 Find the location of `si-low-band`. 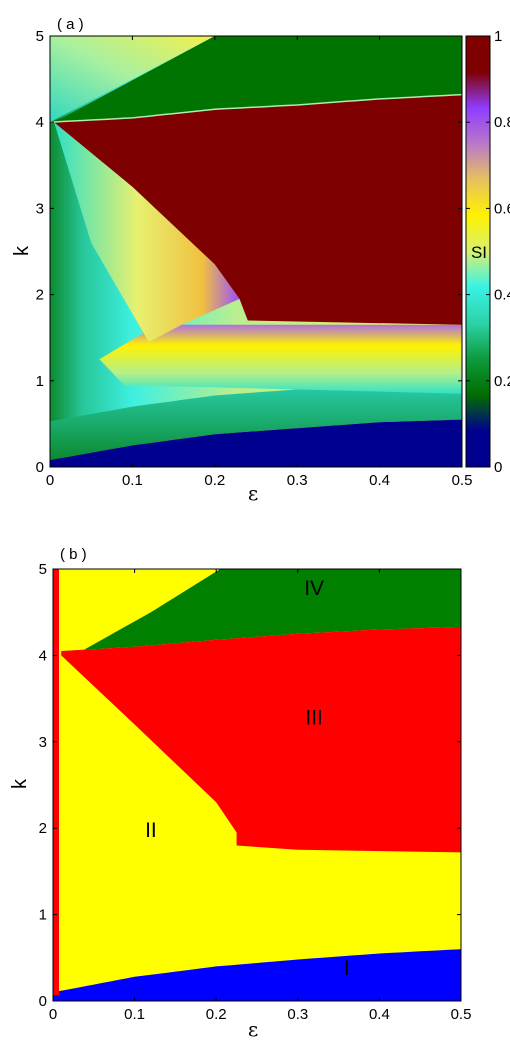

si-low-band is located at coordinates (256, 420).